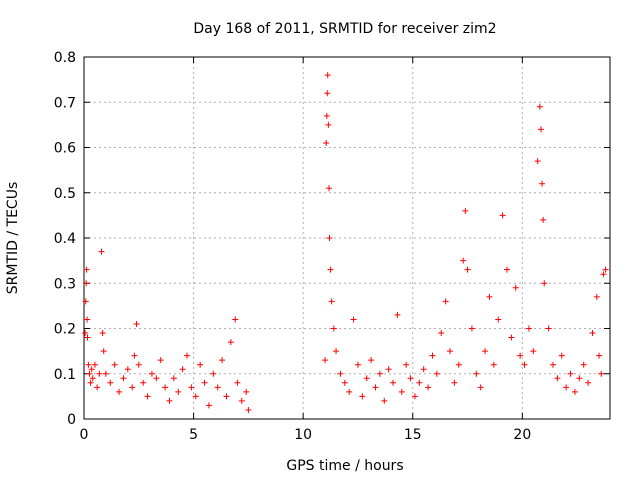  What do you see at coordinates (65, 149) in the screenshot?
I see `y-tick-label: 0.6` at bounding box center [65, 149].